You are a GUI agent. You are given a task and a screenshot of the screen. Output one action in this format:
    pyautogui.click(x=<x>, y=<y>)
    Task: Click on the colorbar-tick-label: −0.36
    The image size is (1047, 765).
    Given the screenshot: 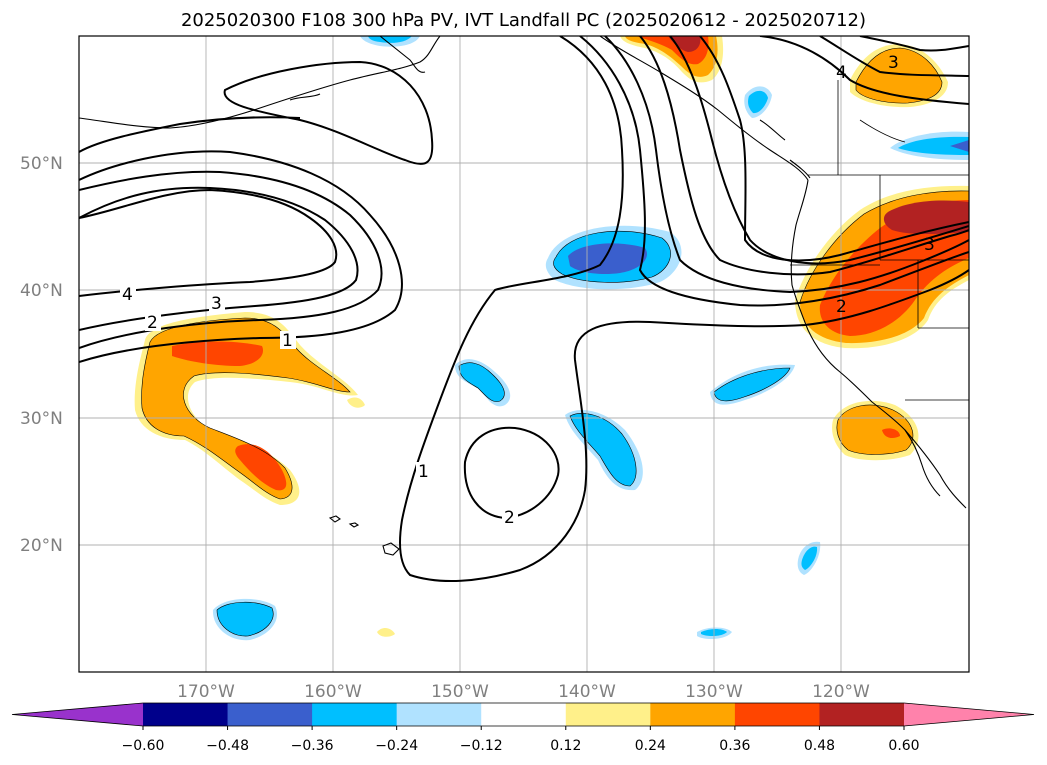 What is the action you would take?
    pyautogui.click(x=312, y=746)
    